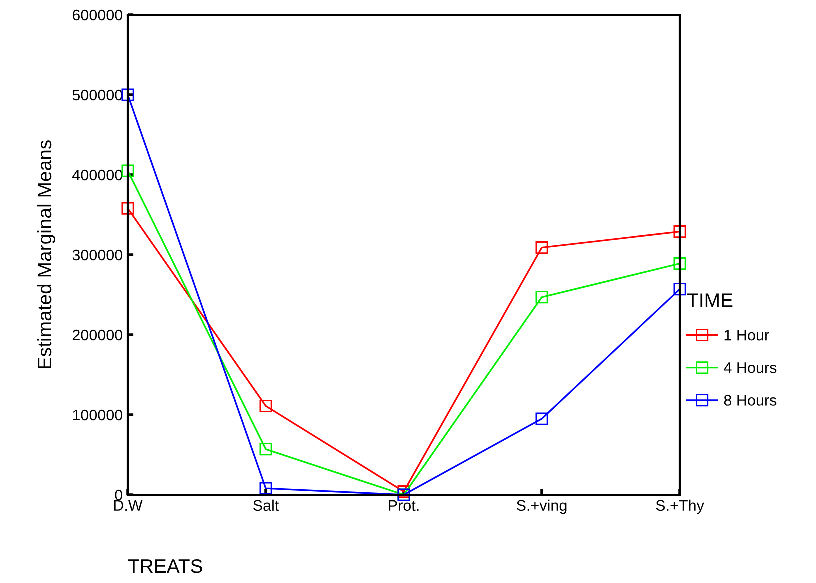  I want to click on y-tick-label: 300000, so click(97, 255).